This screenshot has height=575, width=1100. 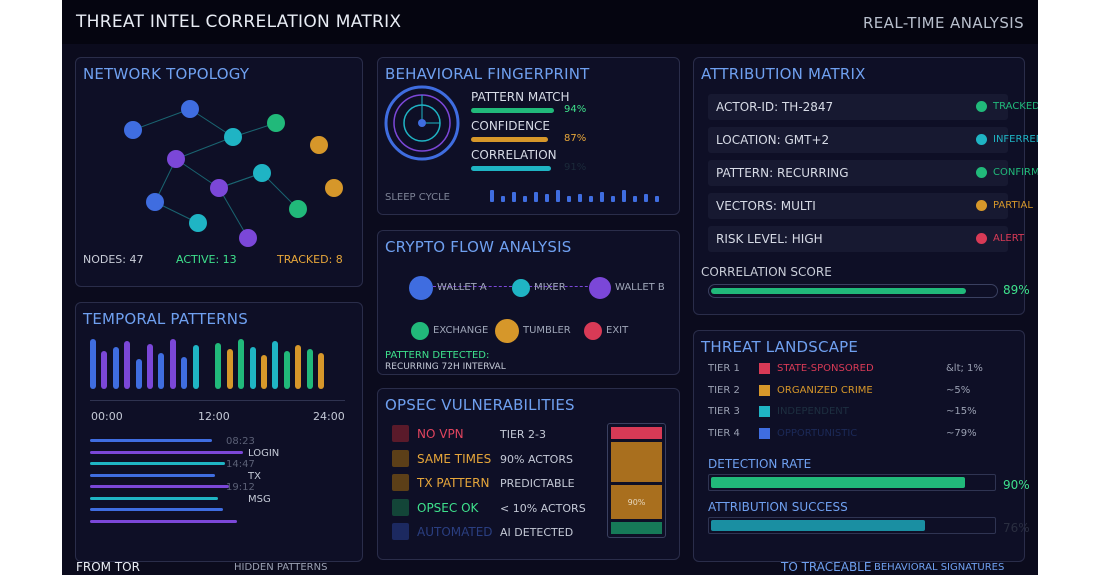 I want to click on tier-swatch, so click(x=764, y=390).